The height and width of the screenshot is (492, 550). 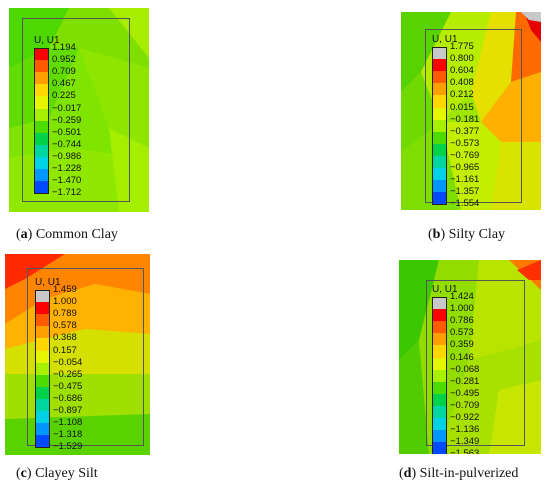 I want to click on model-outline-a, so click(x=76, y=110).